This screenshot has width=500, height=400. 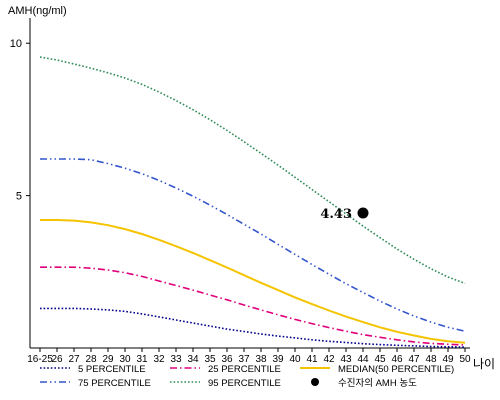 What do you see at coordinates (20, 120) in the screenshot?
I see `y-ticks: 5 10` at bounding box center [20, 120].